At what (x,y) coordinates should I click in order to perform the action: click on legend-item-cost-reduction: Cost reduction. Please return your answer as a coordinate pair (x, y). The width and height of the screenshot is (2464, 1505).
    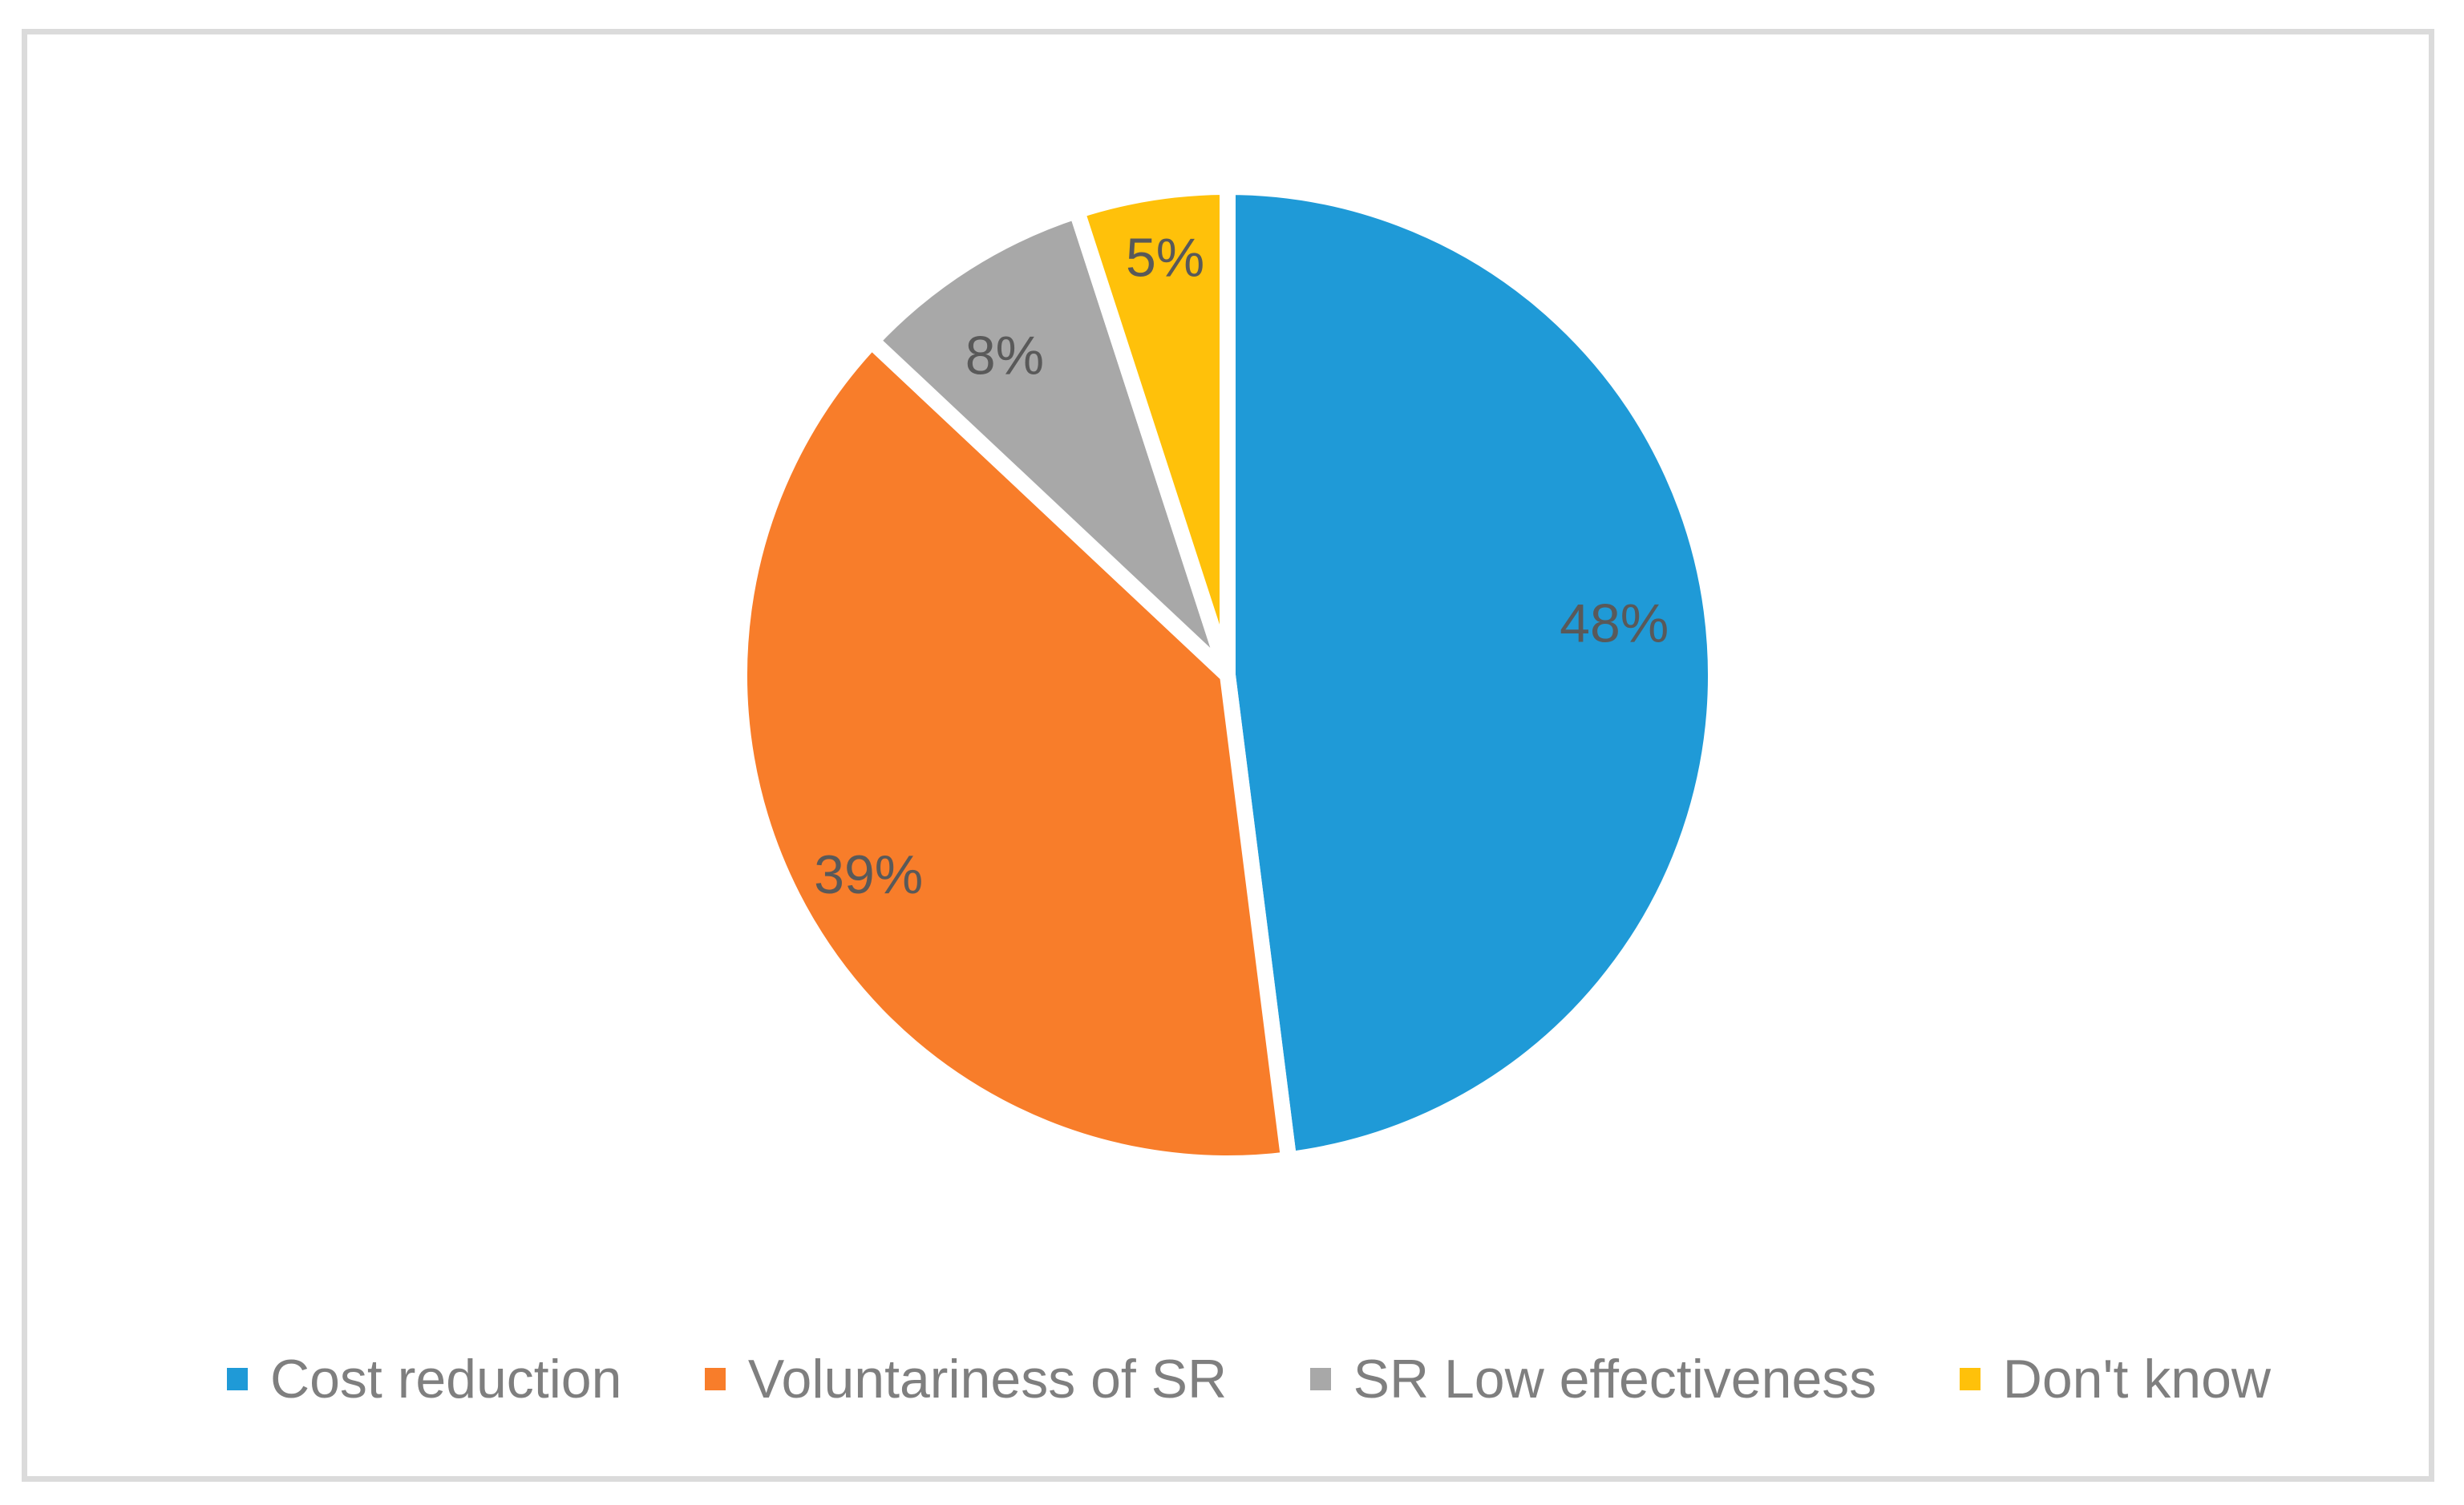
    Looking at the image, I should click on (424, 1379).